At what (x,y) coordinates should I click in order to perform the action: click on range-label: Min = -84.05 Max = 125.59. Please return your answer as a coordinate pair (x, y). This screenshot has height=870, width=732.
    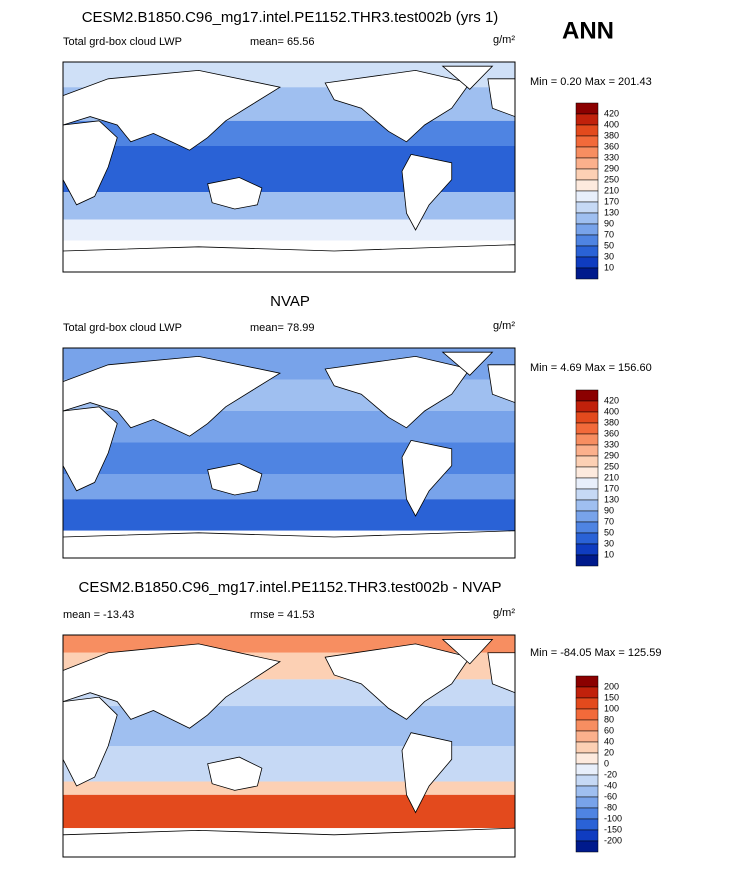
    Looking at the image, I should click on (595, 653).